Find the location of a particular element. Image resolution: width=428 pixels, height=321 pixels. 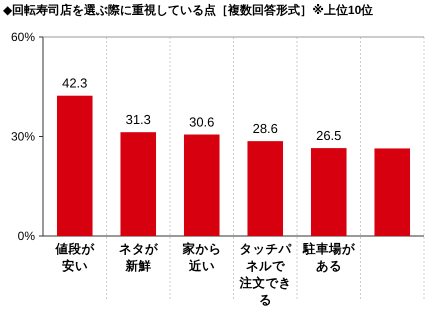

y-tick-label: 0% is located at coordinates (27, 236).